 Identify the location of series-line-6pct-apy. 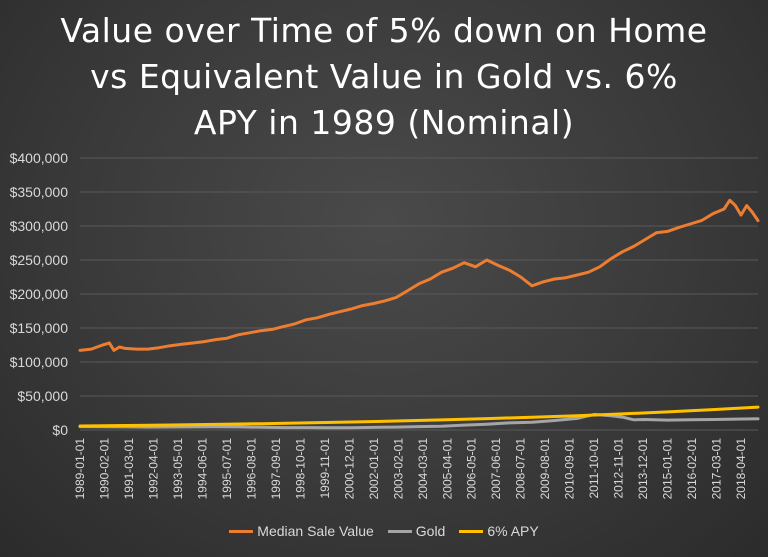
(419, 416).